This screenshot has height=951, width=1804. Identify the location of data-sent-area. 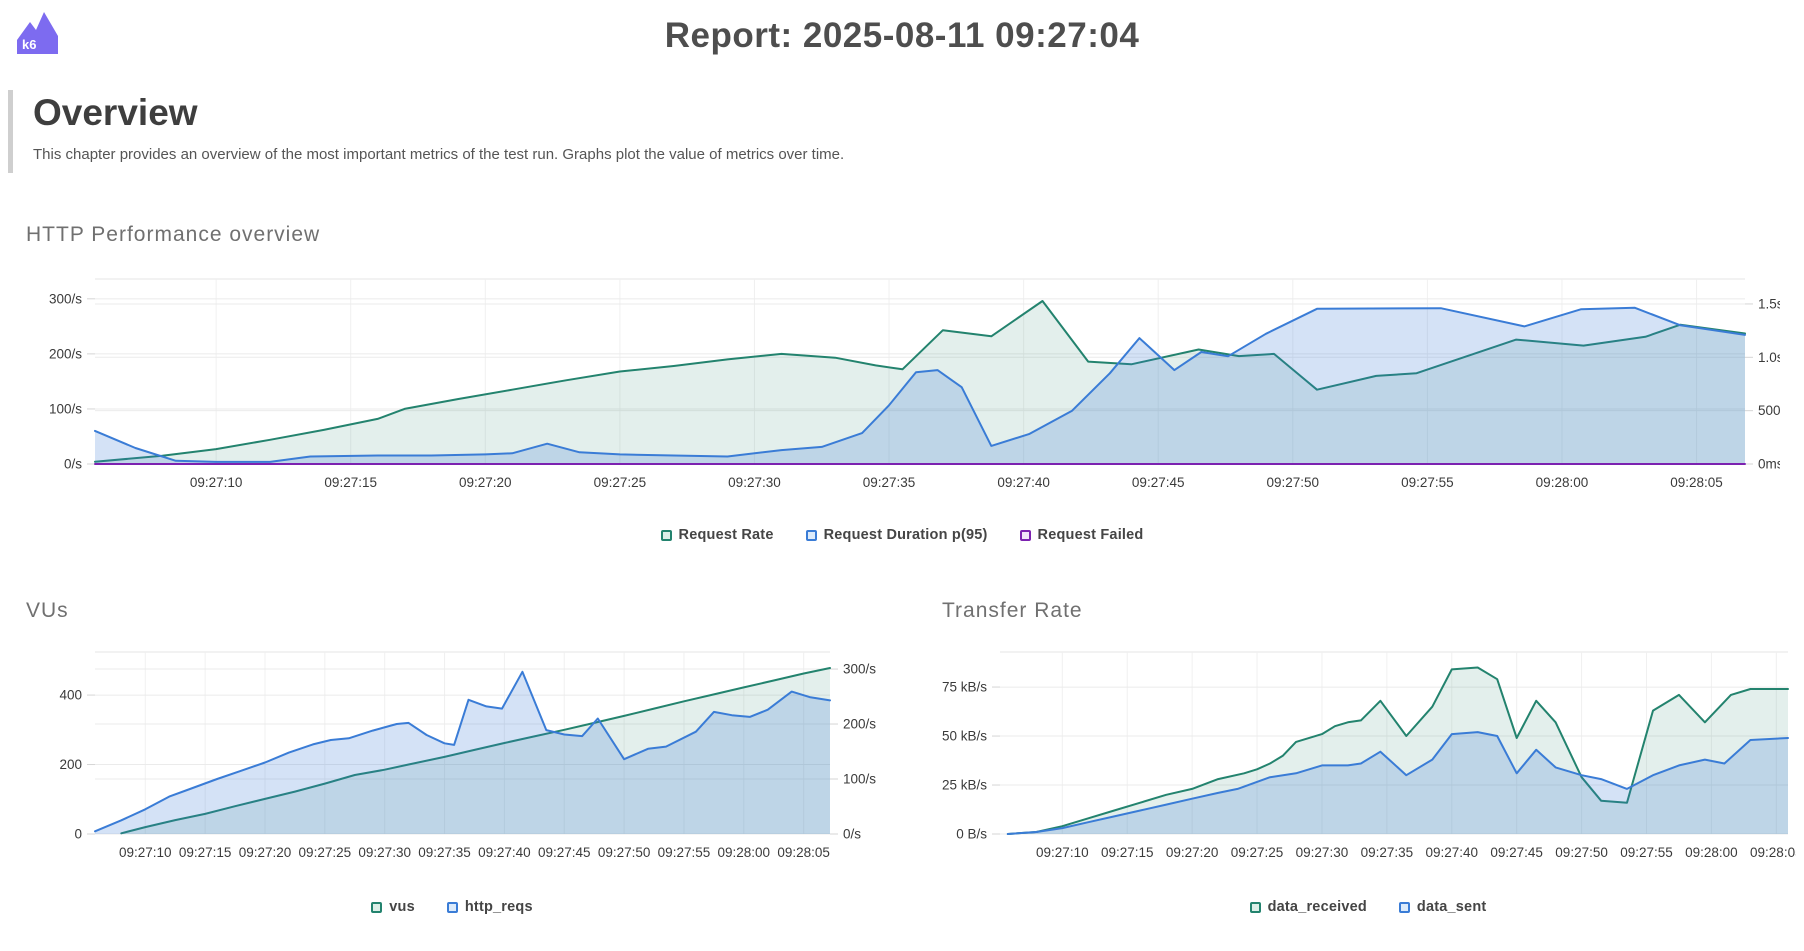
(1397, 783).